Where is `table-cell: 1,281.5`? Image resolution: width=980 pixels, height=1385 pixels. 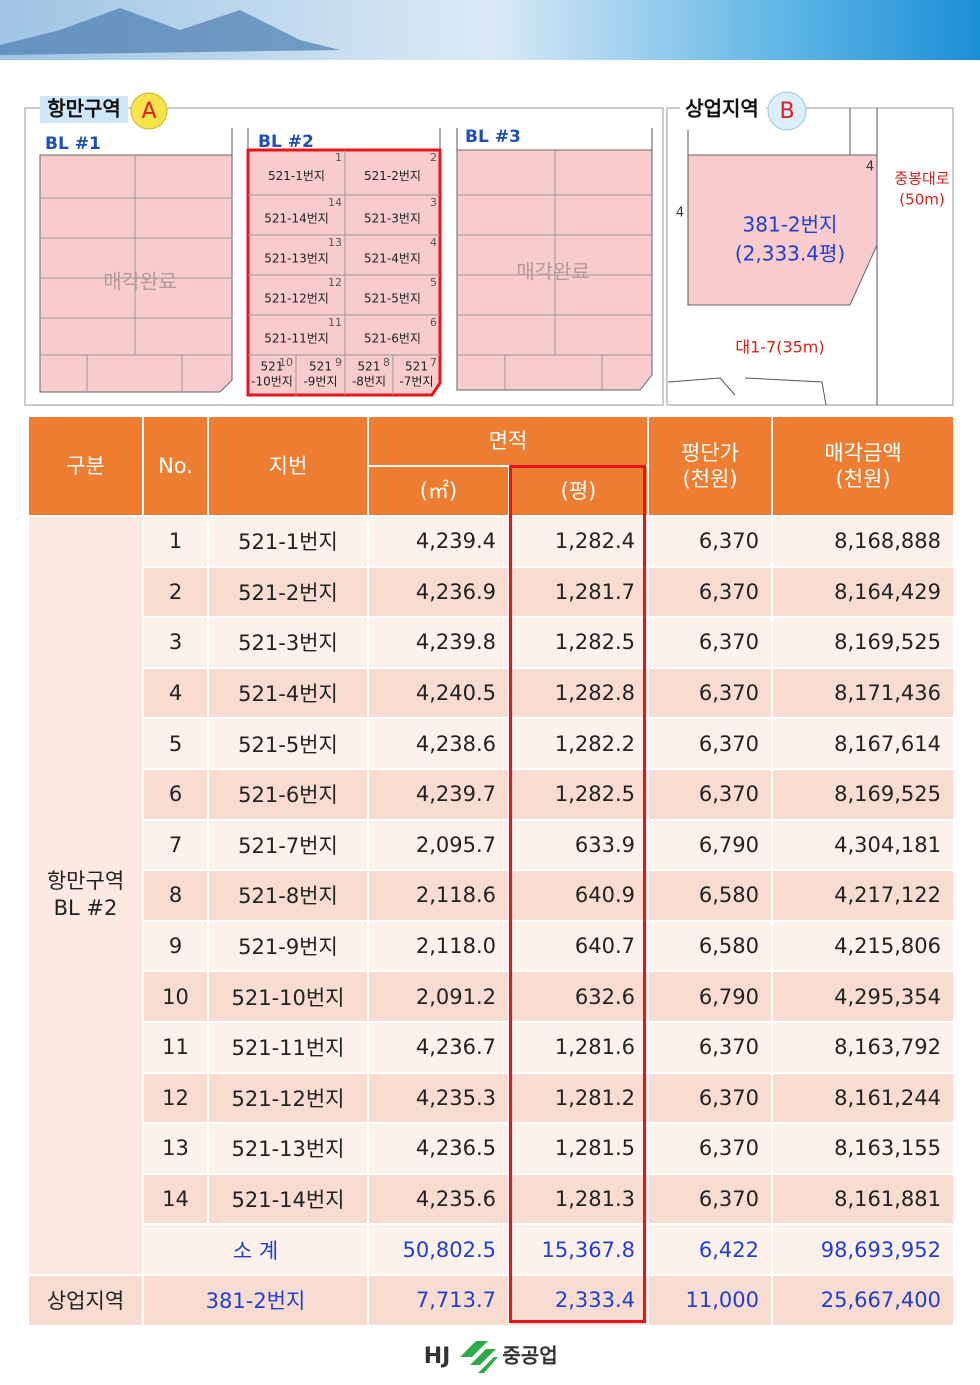 table-cell: 1,281.5 is located at coordinates (578, 1148).